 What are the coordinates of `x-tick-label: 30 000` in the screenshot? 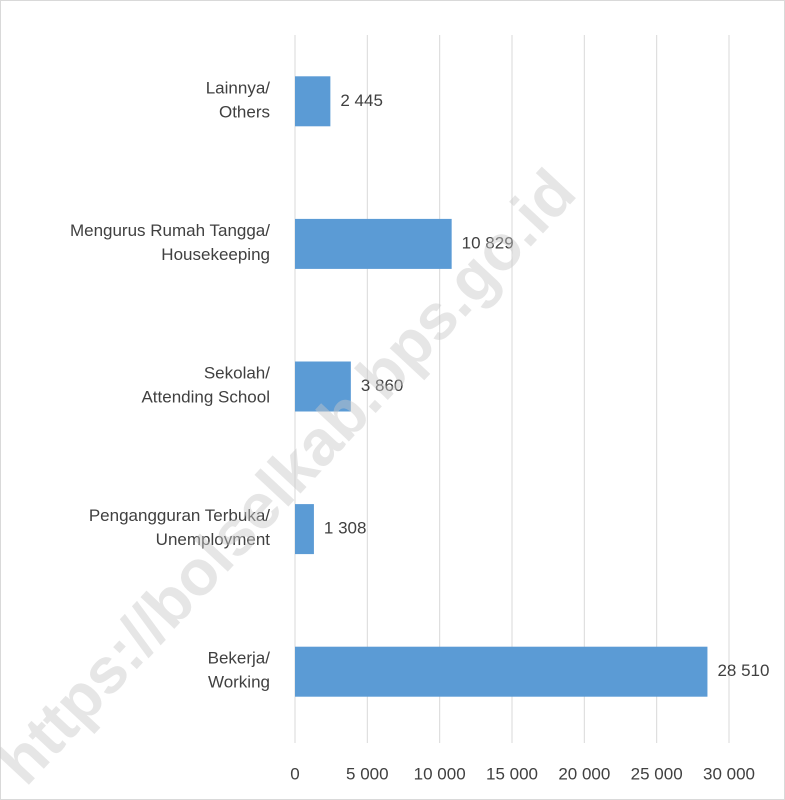 It's located at (729, 773).